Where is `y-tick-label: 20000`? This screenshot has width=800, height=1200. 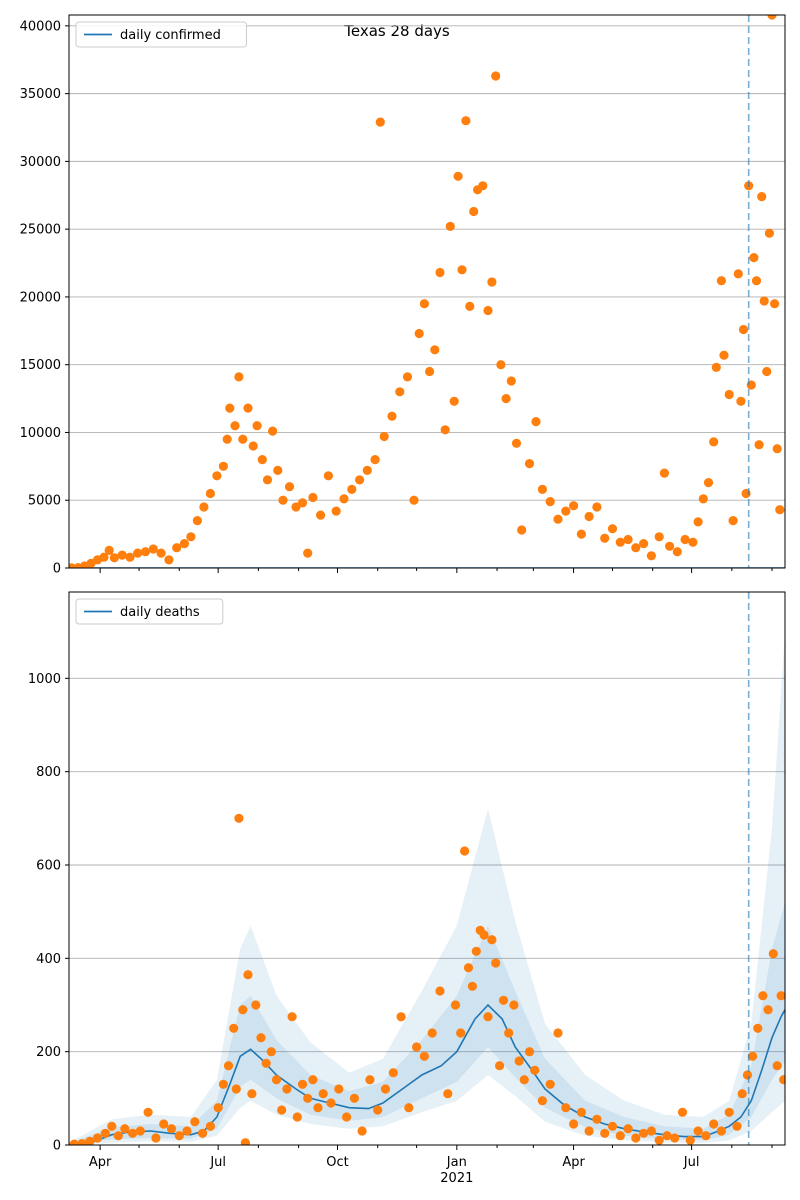
y-tick-label: 20000 is located at coordinates (40, 297).